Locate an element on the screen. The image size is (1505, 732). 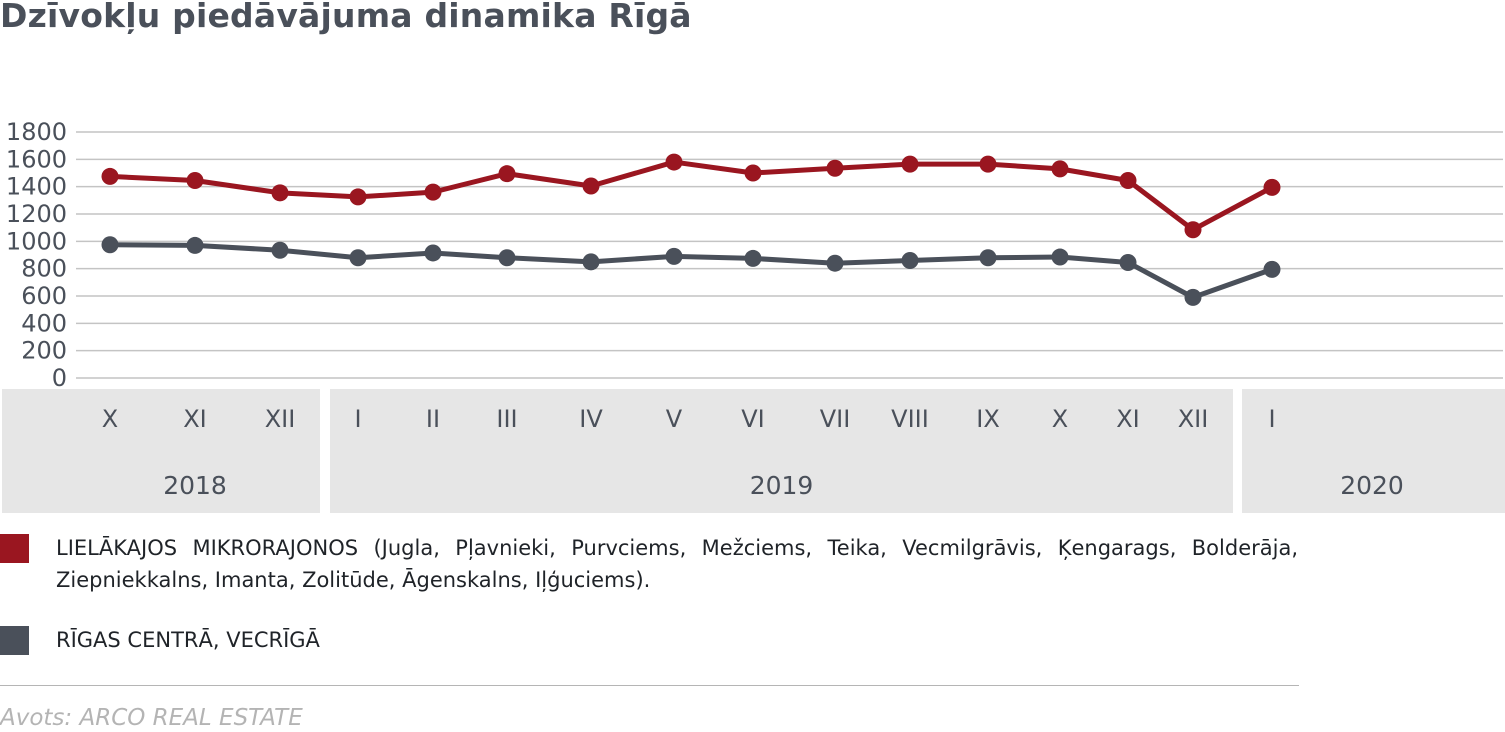
year-label: 2018 is located at coordinates (195, 485).